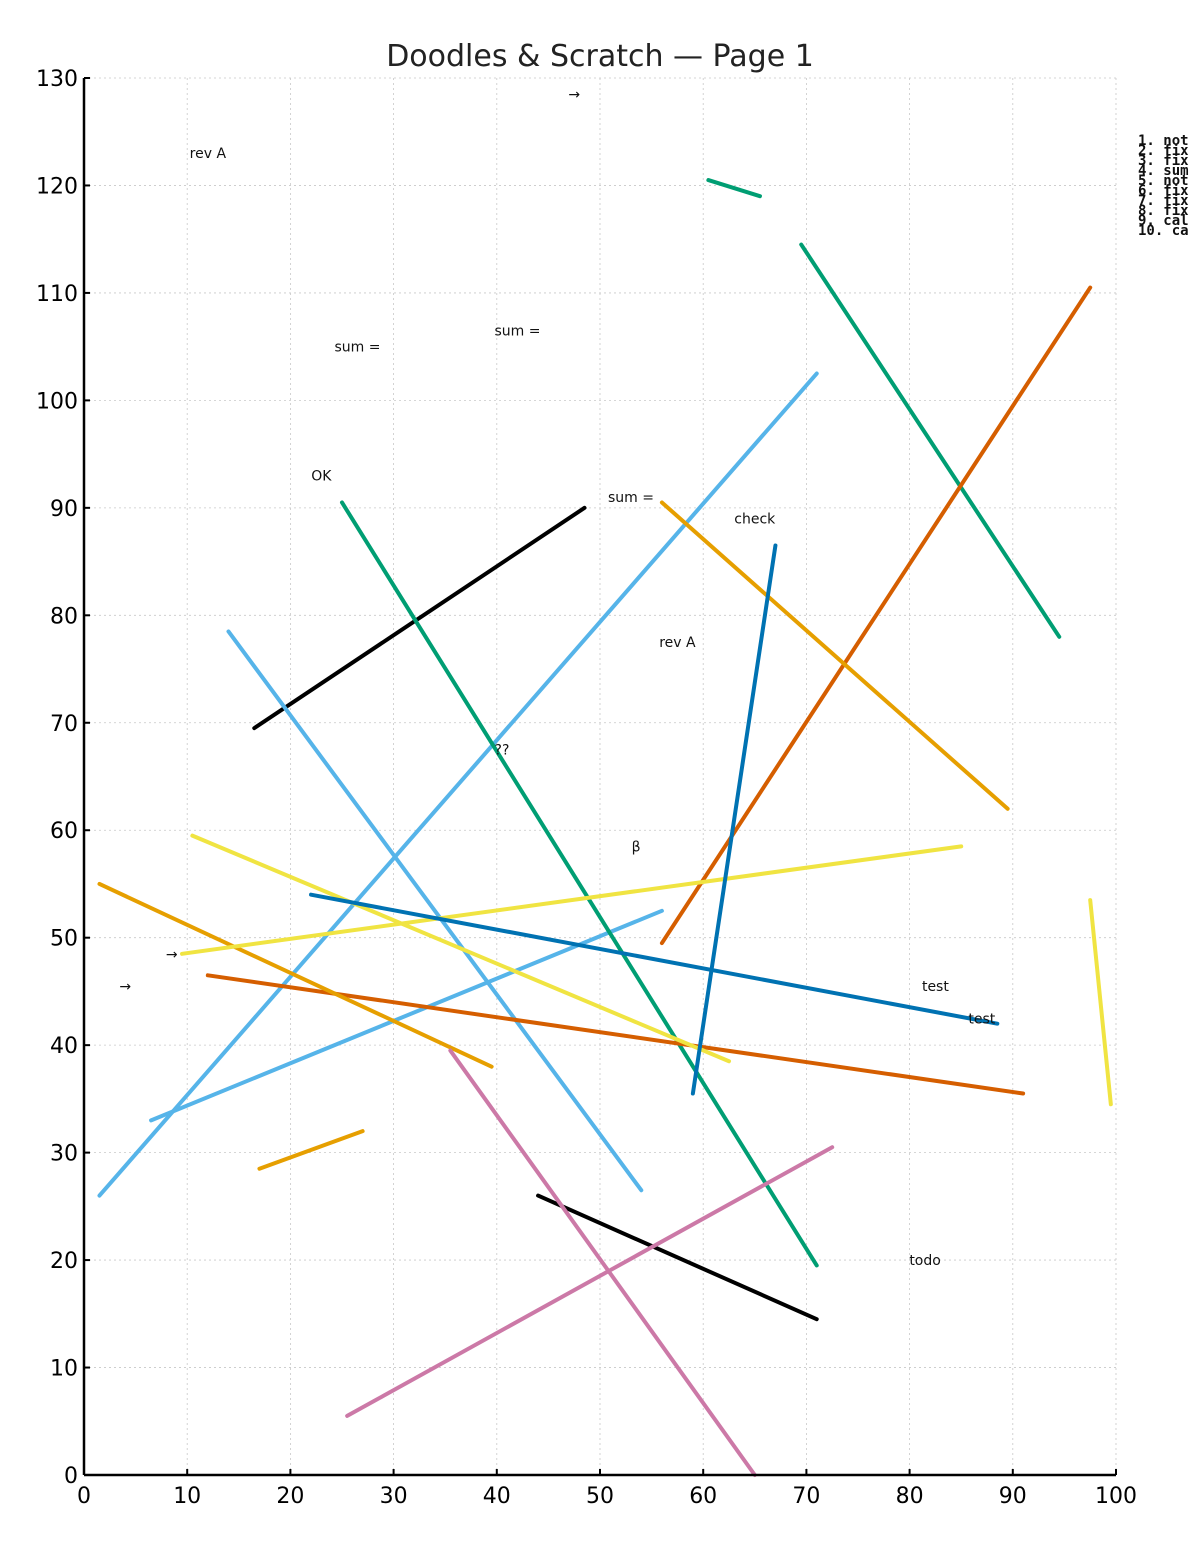 This screenshot has width=1200, height=1553. What do you see at coordinates (321, 477) in the screenshot?
I see `annotation-label: OK` at bounding box center [321, 477].